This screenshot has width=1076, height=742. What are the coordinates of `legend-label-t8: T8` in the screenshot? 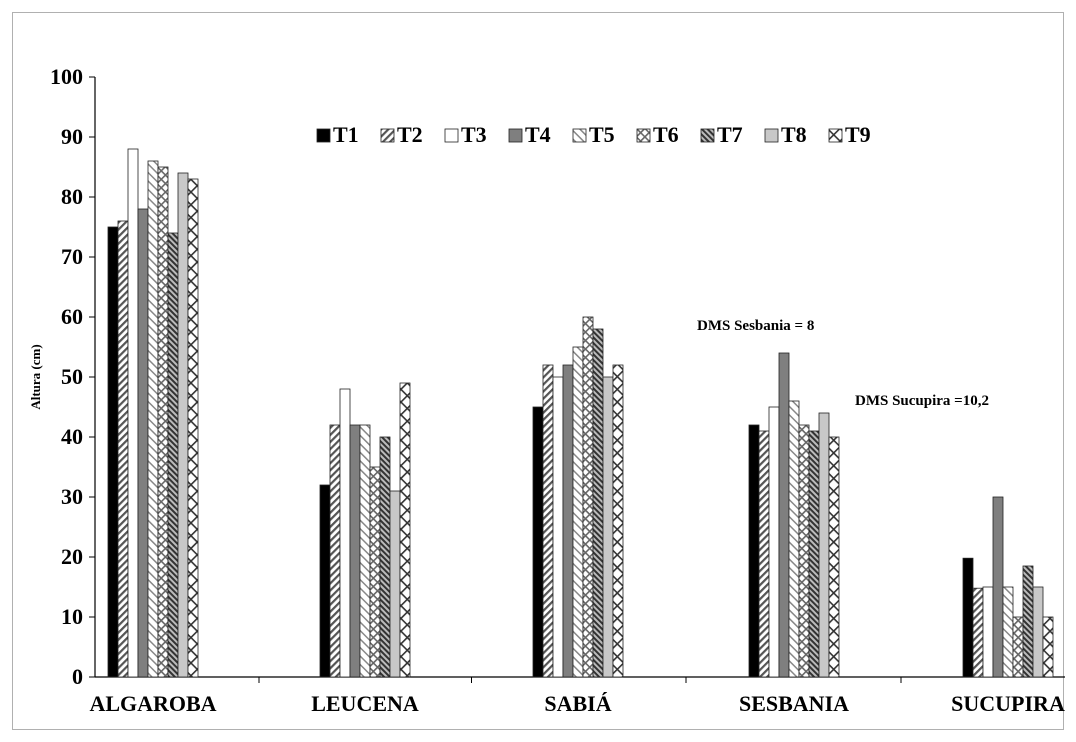 It's located at (794, 134).